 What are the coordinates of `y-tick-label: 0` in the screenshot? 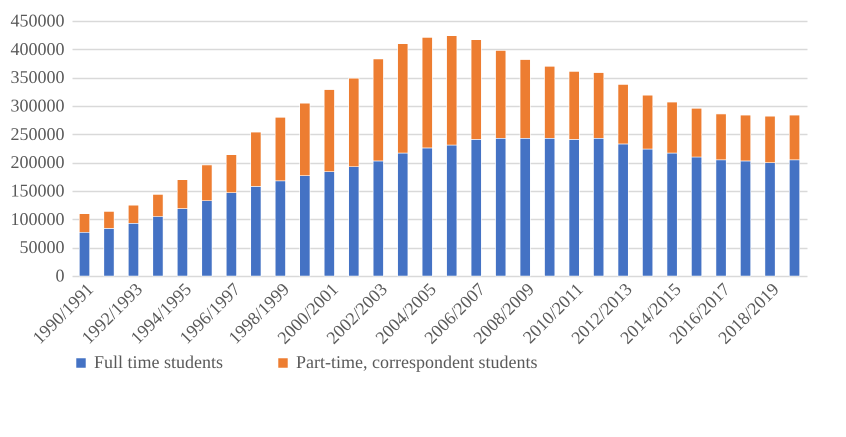 It's located at (60, 276).